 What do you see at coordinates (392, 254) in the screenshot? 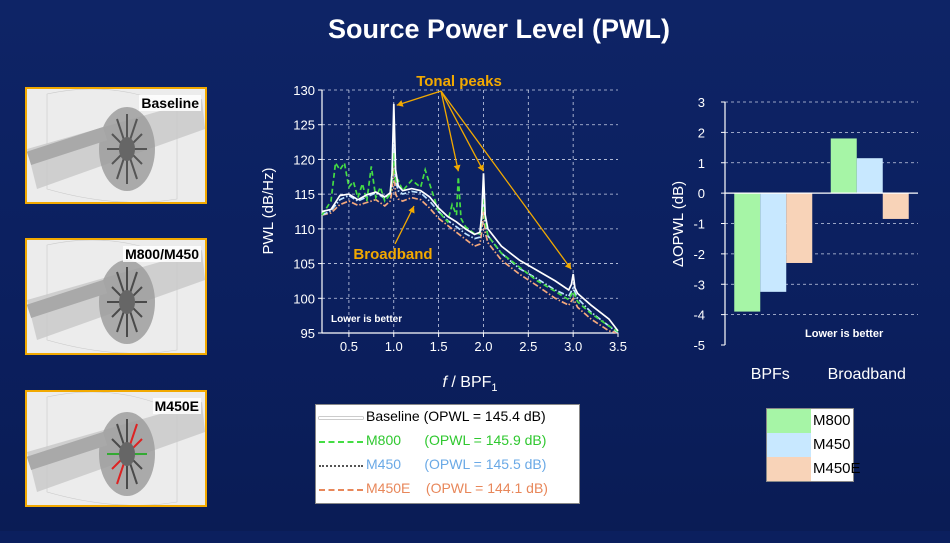
I see `annotation-broadband: Broadband` at bounding box center [392, 254].